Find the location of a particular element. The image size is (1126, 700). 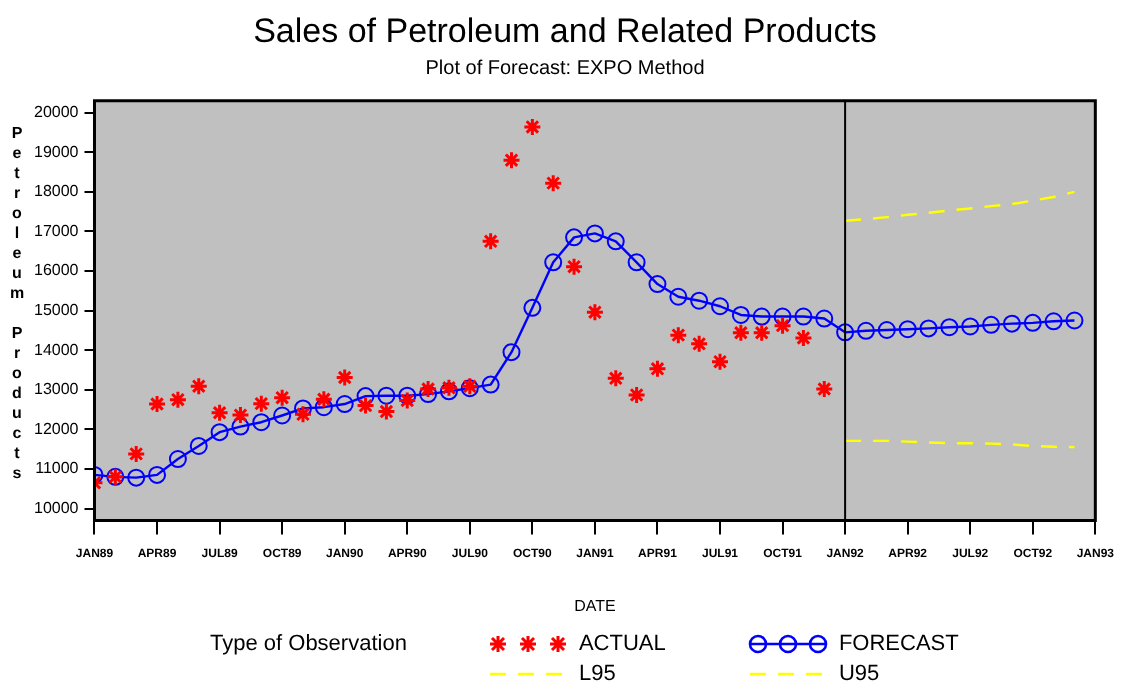

y-tick-label: 18000 is located at coordinates (56, 191).